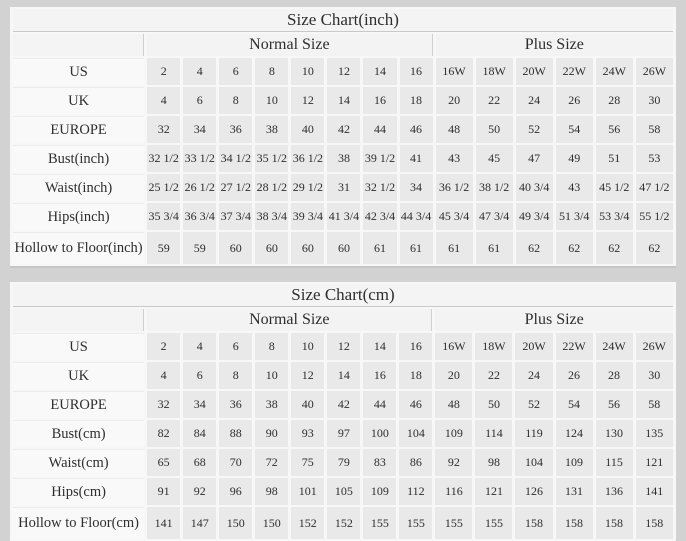  I want to click on size-value-cell: 20W, so click(534, 346).